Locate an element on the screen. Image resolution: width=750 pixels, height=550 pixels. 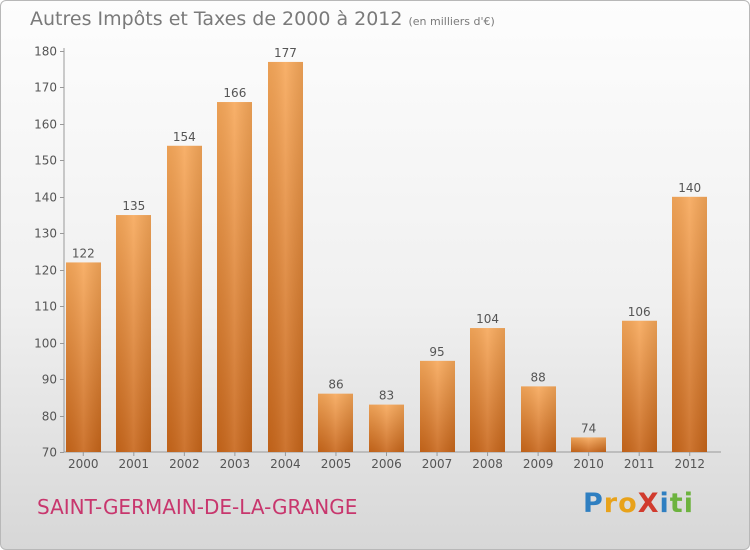
brand-letter: r is located at coordinates (611, 503).